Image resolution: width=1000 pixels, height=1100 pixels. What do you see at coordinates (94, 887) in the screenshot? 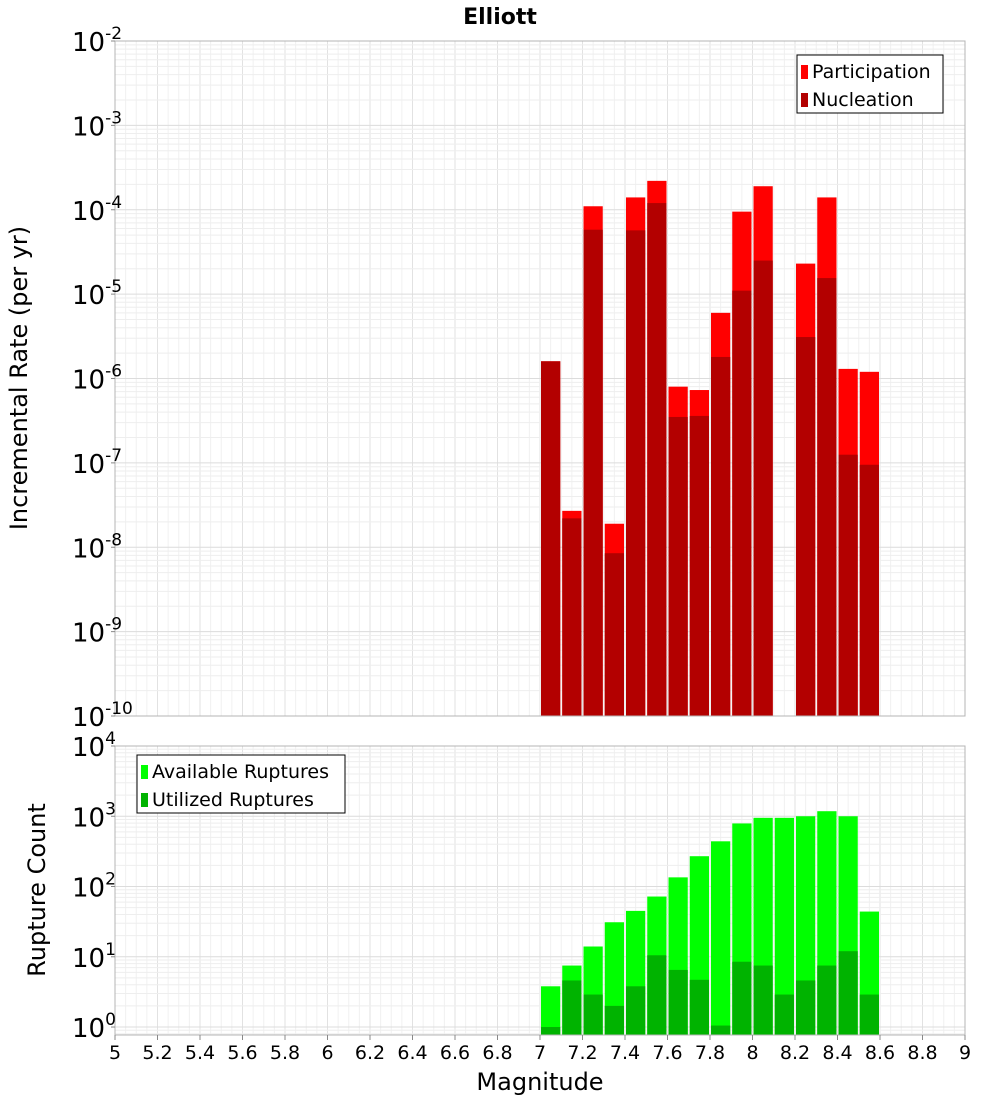
I see `y-tick-label: 10²` at bounding box center [94, 887].